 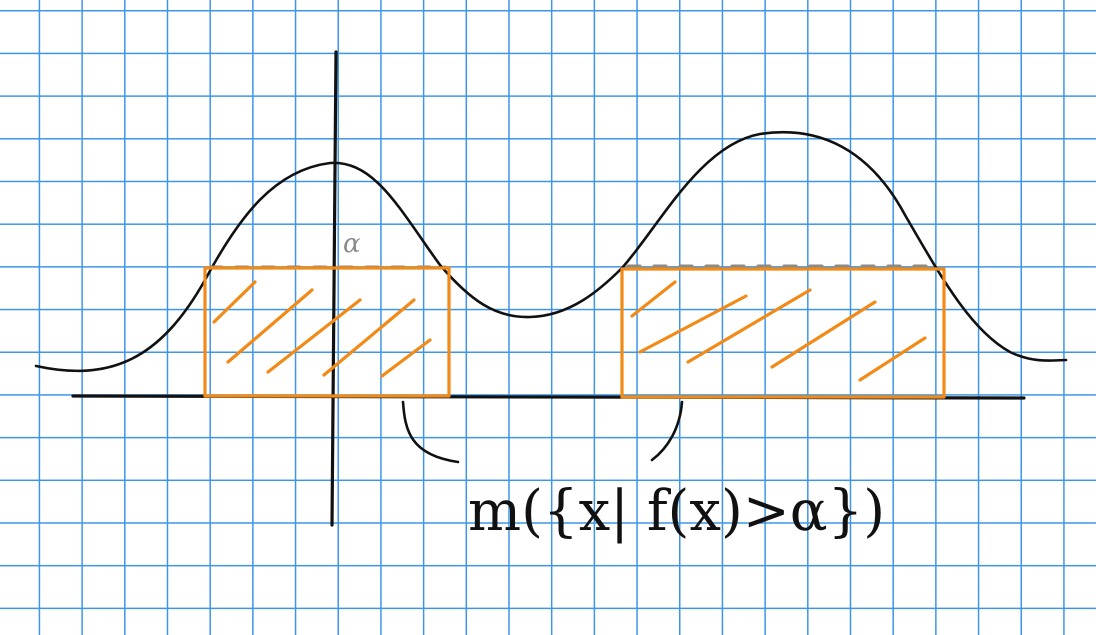 I want to click on region-rect-right, so click(x=783, y=333).